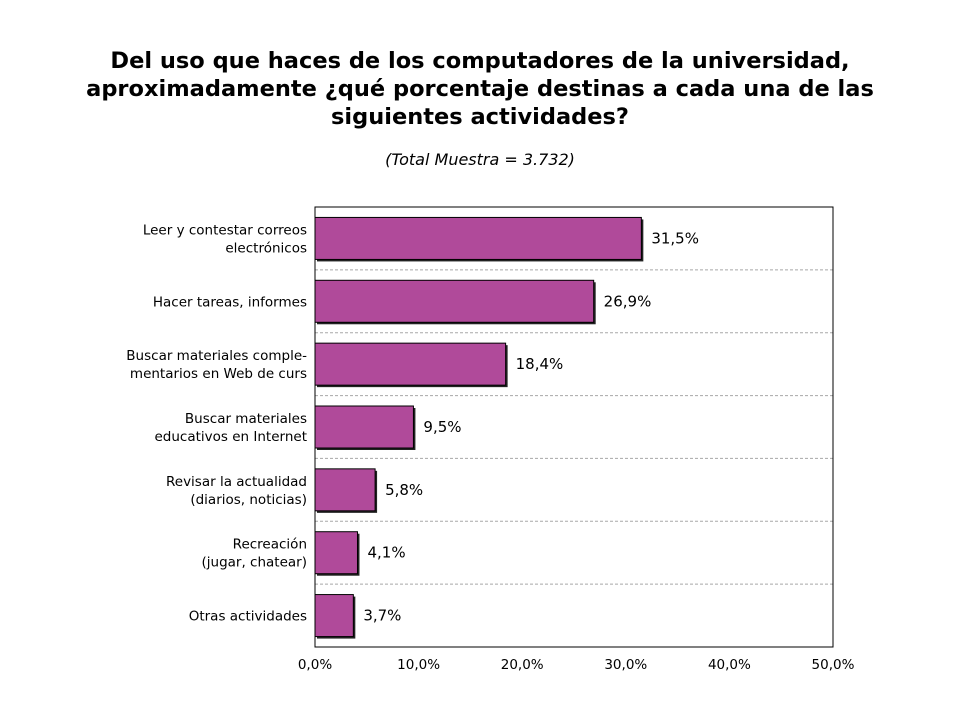  I want to click on value-label: 9,5%, so click(442, 427).